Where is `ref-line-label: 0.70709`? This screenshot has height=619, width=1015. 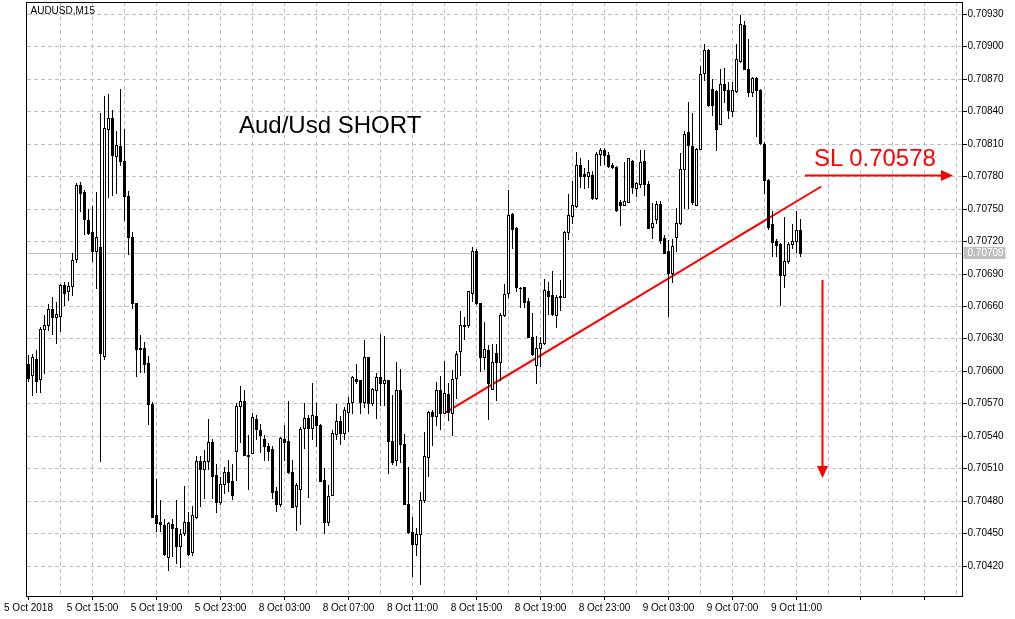
ref-line-label: 0.70709 is located at coordinates (986, 252).